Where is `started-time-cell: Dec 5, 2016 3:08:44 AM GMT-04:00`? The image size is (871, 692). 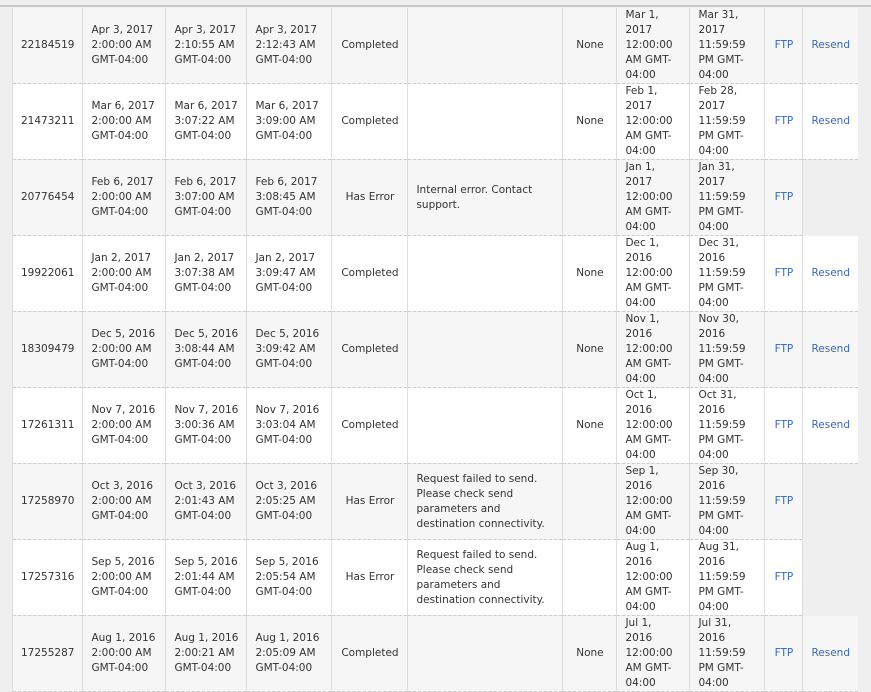
started-time-cell: Dec 5, 2016 3:08:44 AM GMT-04:00 is located at coordinates (206, 349).